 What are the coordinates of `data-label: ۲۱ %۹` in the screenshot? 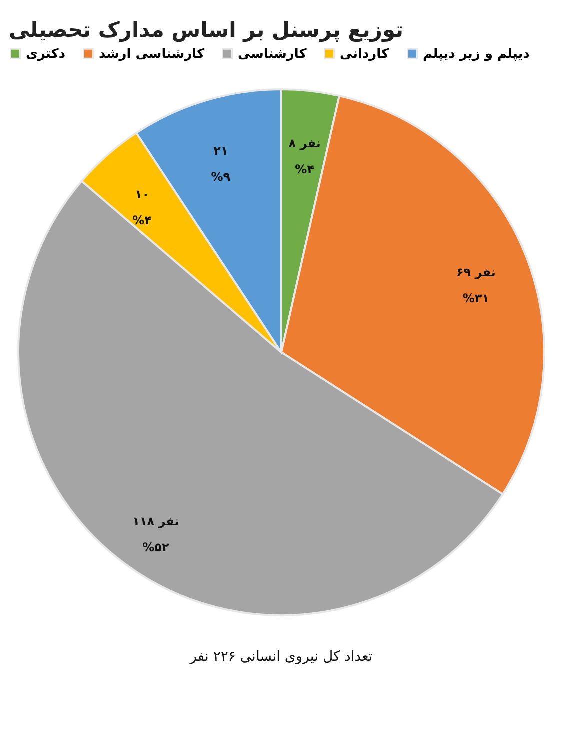 It's located at (221, 164).